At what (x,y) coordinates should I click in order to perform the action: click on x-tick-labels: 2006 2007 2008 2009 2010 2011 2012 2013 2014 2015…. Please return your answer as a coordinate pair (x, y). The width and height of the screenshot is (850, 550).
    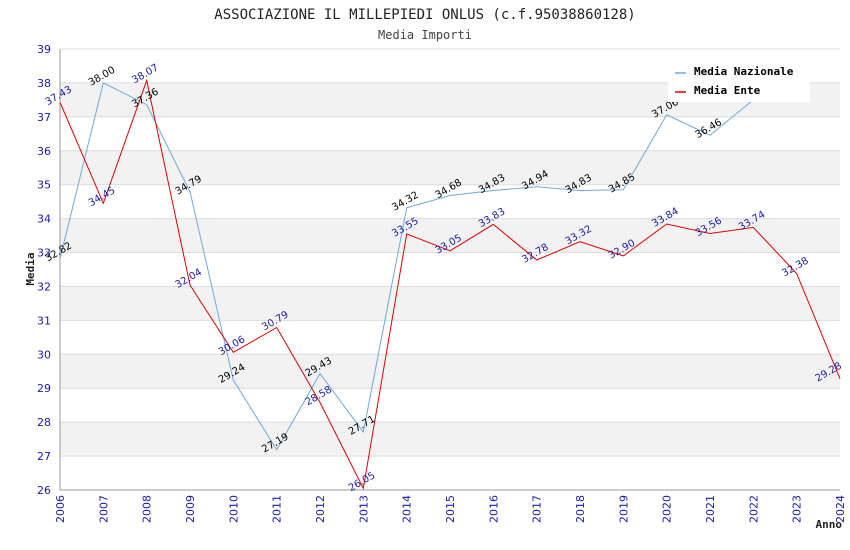
    Looking at the image, I should click on (450, 509).